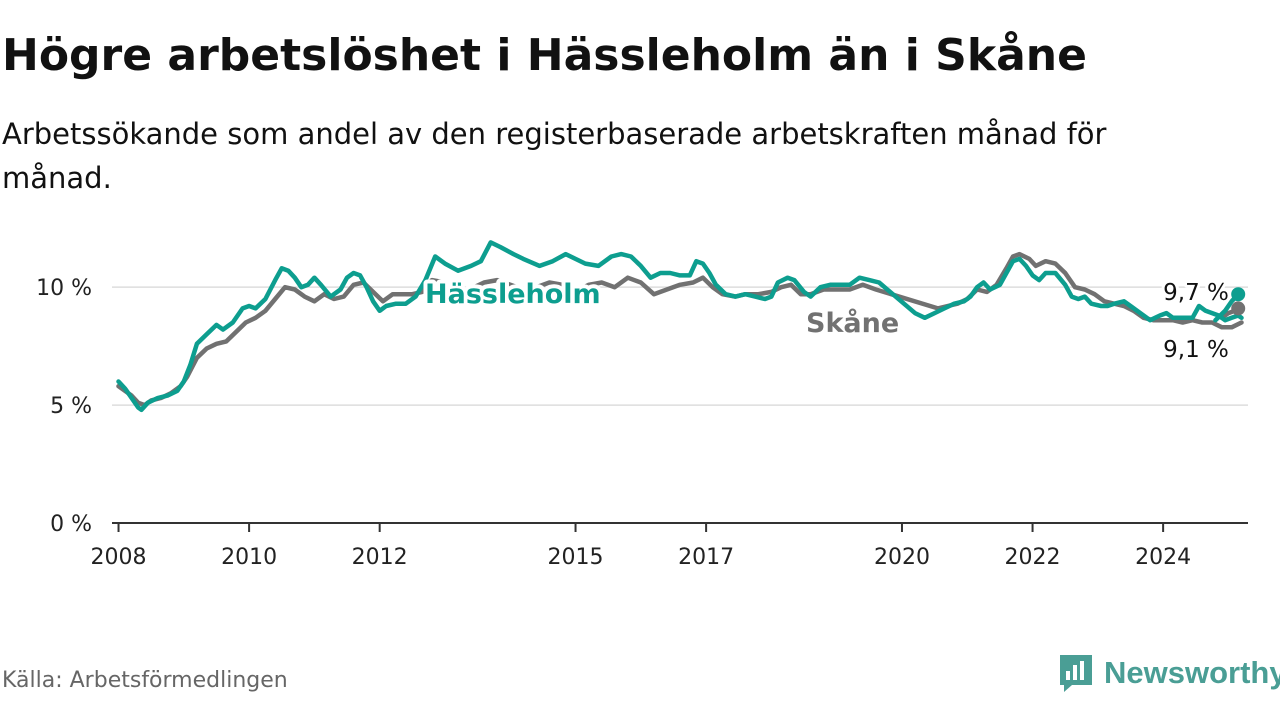 Image resolution: width=1280 pixels, height=720 pixels. Describe the element at coordinates (1238, 308) in the screenshot. I see `end-point-skane` at that location.